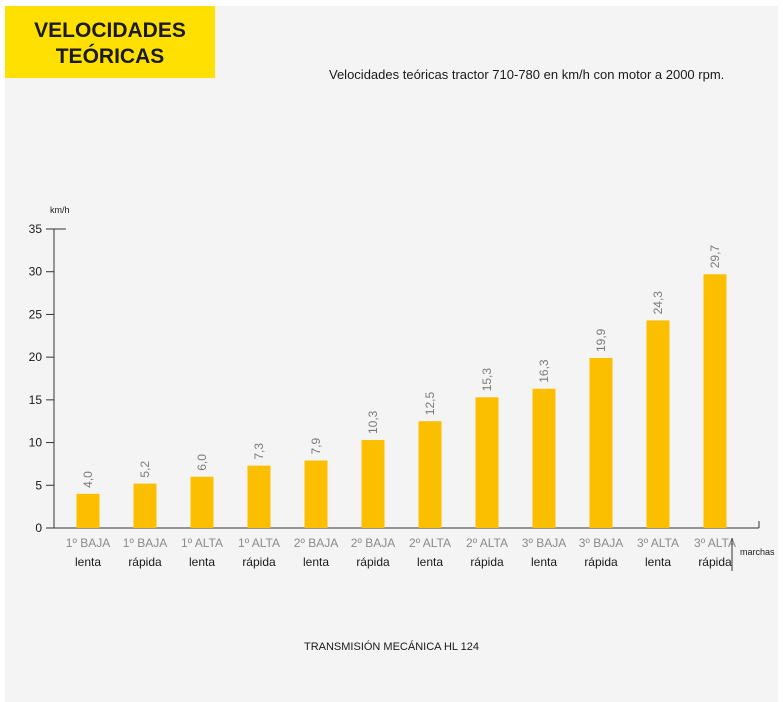 The image size is (783, 702). Describe the element at coordinates (601, 340) in the screenshot. I see `bar-value-label: 19,9` at that location.